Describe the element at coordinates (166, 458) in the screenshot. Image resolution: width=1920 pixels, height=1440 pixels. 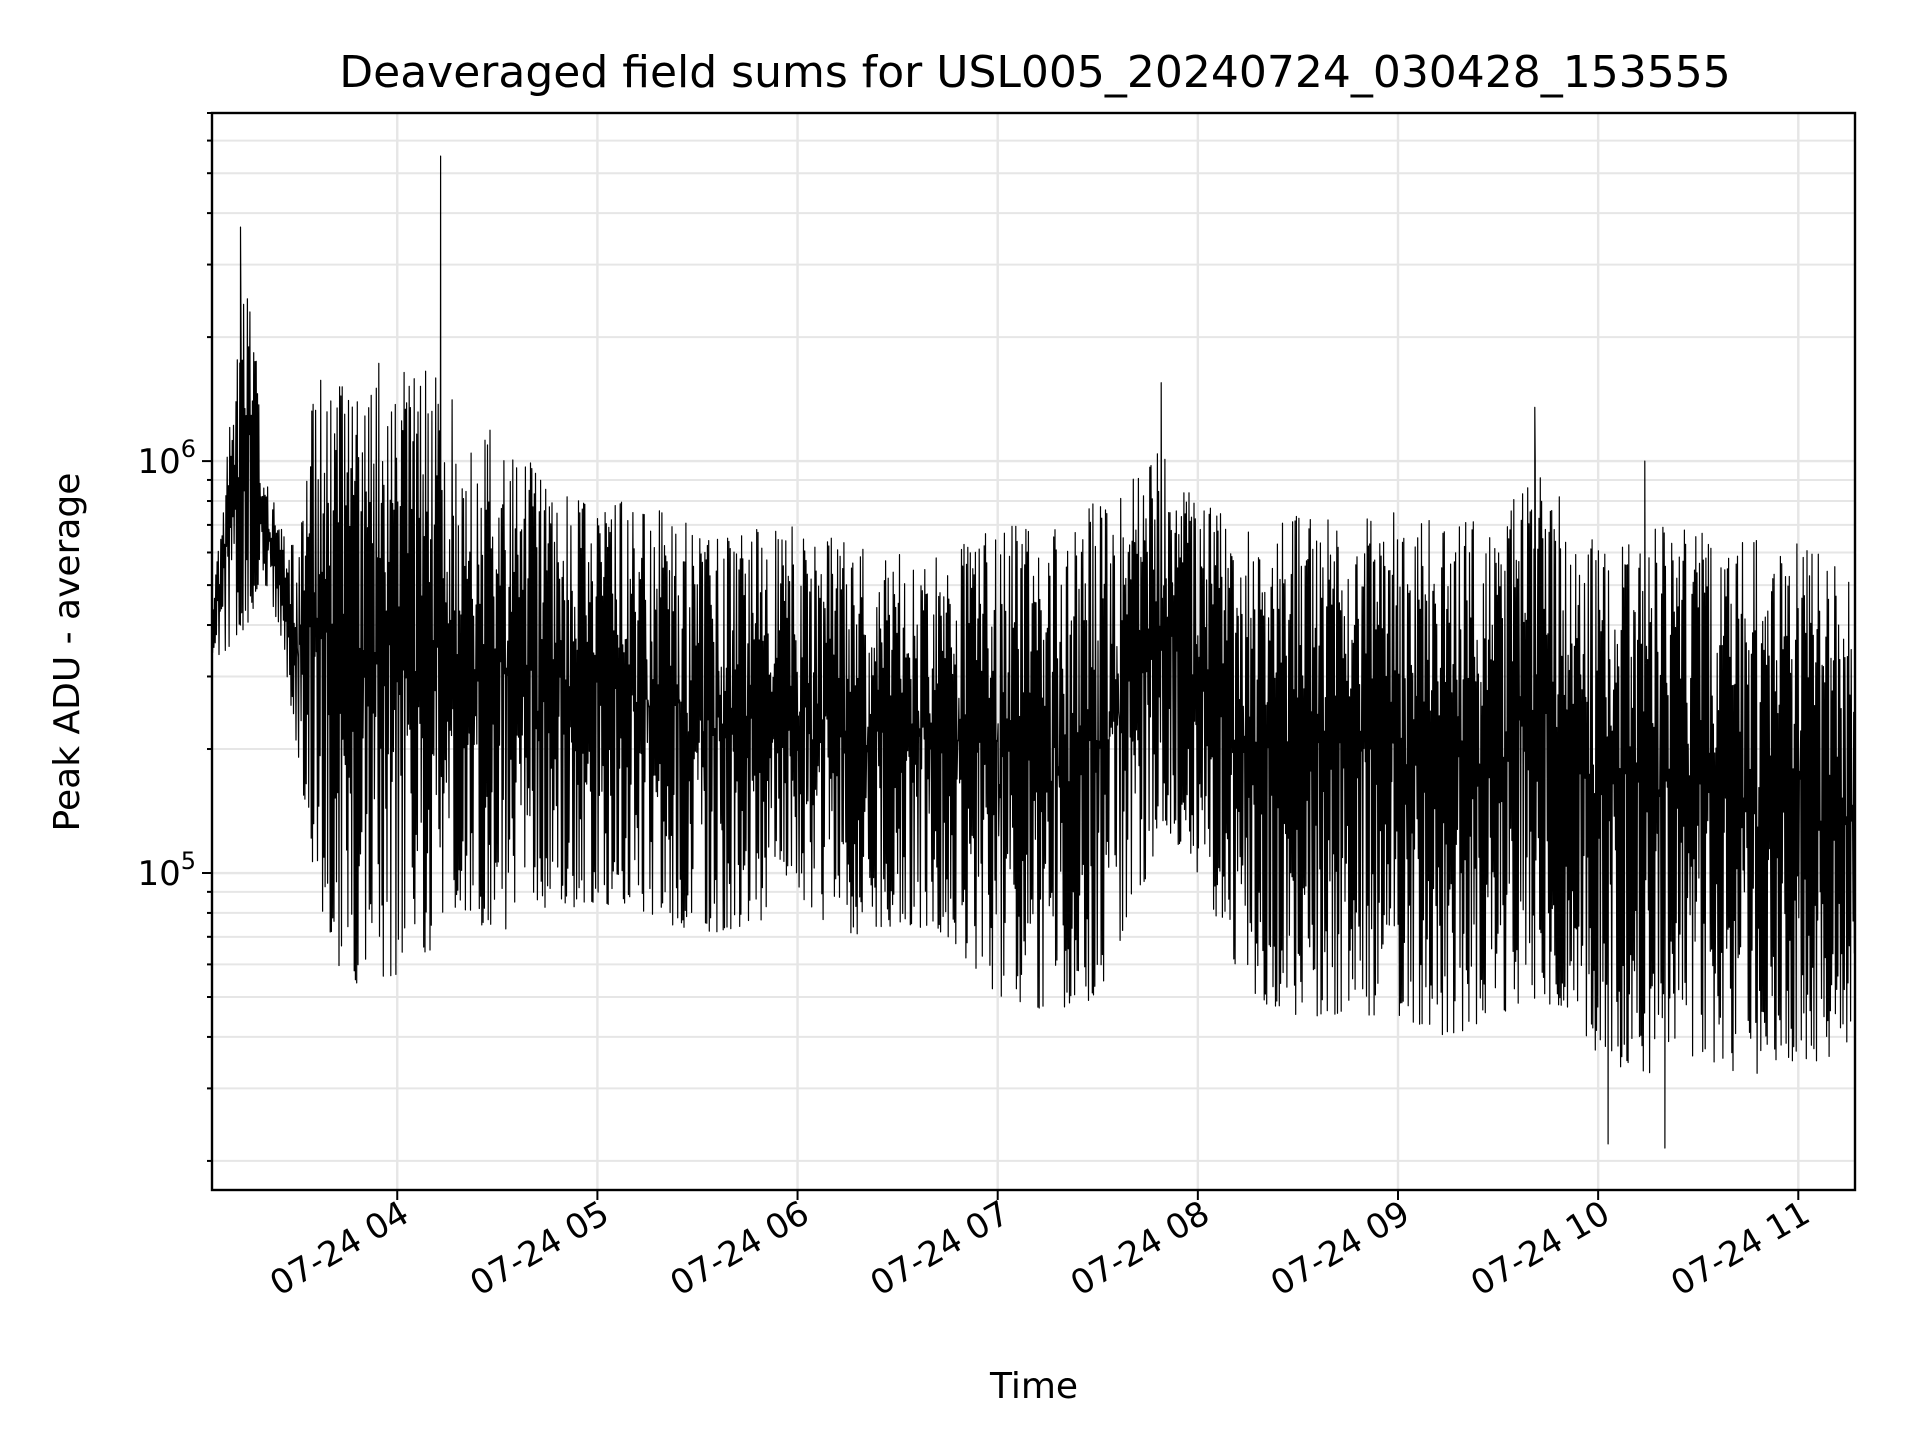
I see `y-tick-label: 10⁶` at that location.